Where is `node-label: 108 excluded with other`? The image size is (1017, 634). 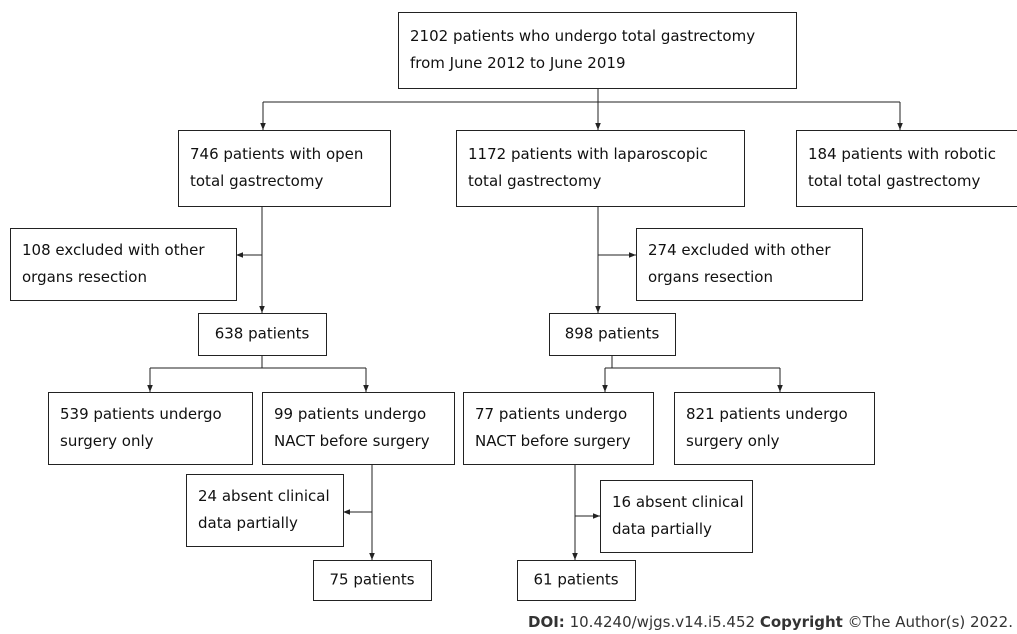
node-label: 108 excluded with other is located at coordinates (113, 250).